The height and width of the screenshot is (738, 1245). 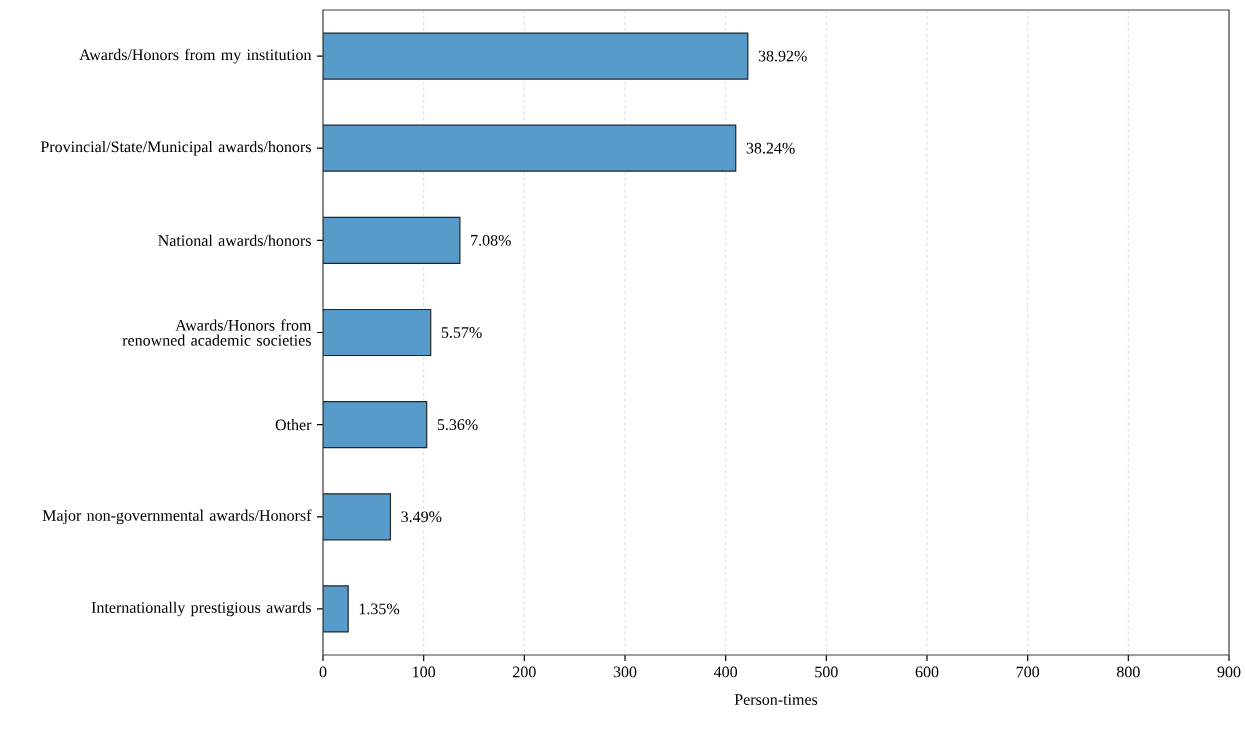 I want to click on x-tick-label: 100, so click(x=424, y=672).